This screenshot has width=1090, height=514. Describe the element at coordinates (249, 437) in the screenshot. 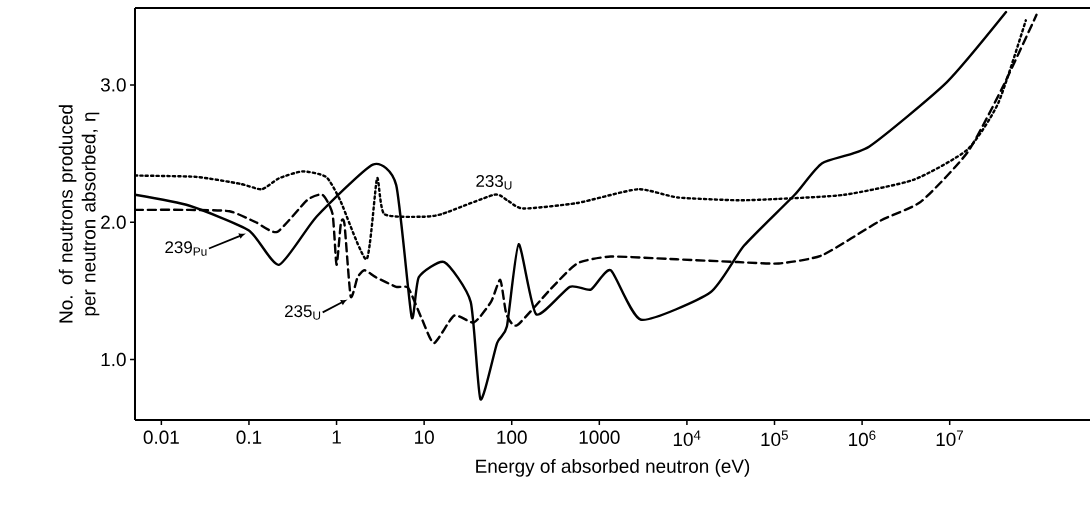

I see `x-tick-label: 0.1` at that location.